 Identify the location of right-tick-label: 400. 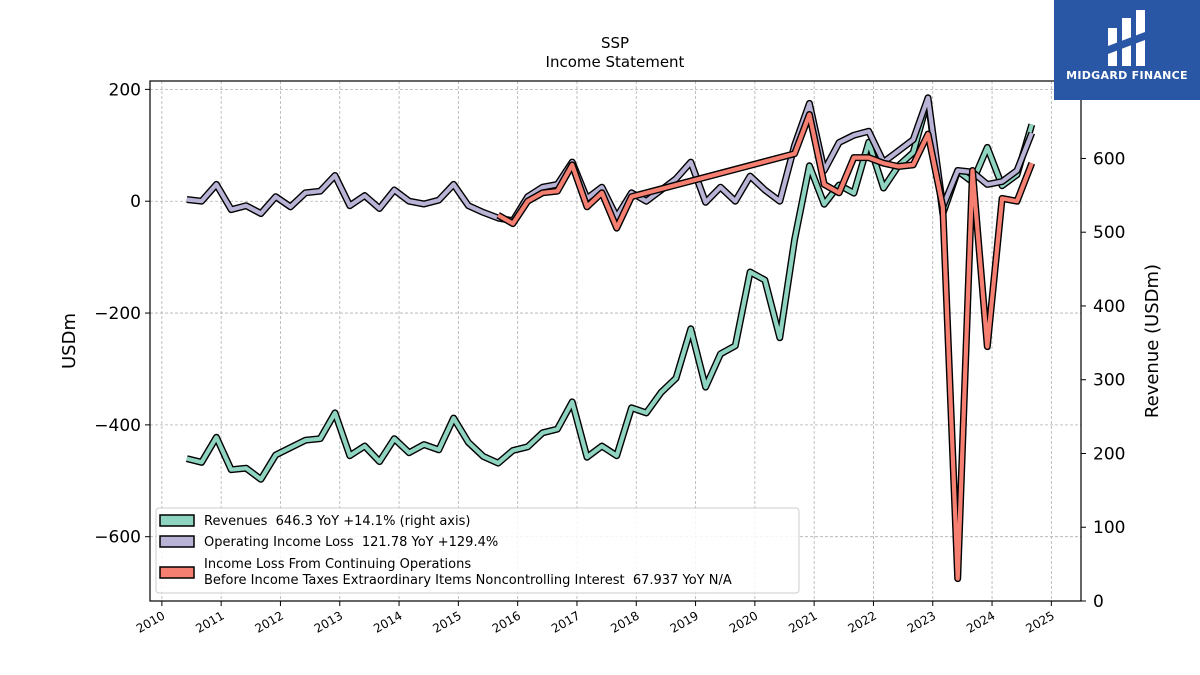
(1109, 307).